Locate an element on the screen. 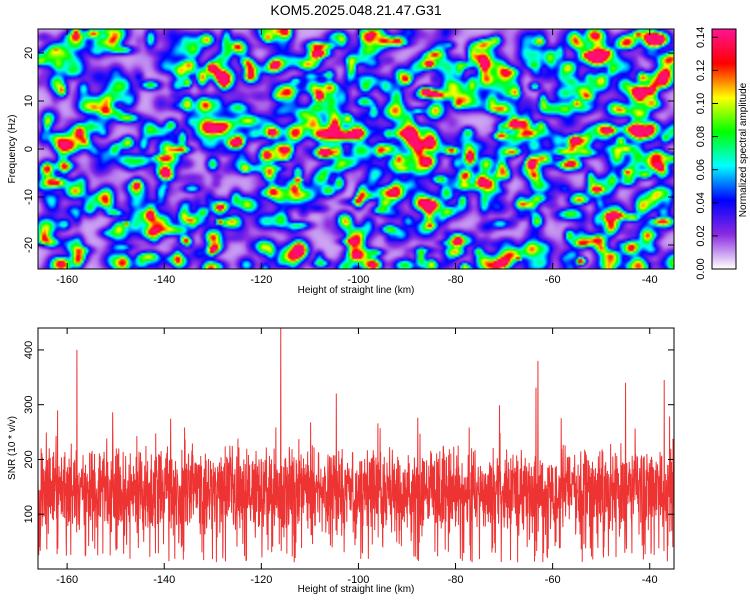 The height and width of the screenshot is (600, 750). heatmap-x-label: Height of straight line (km) is located at coordinates (356, 290).